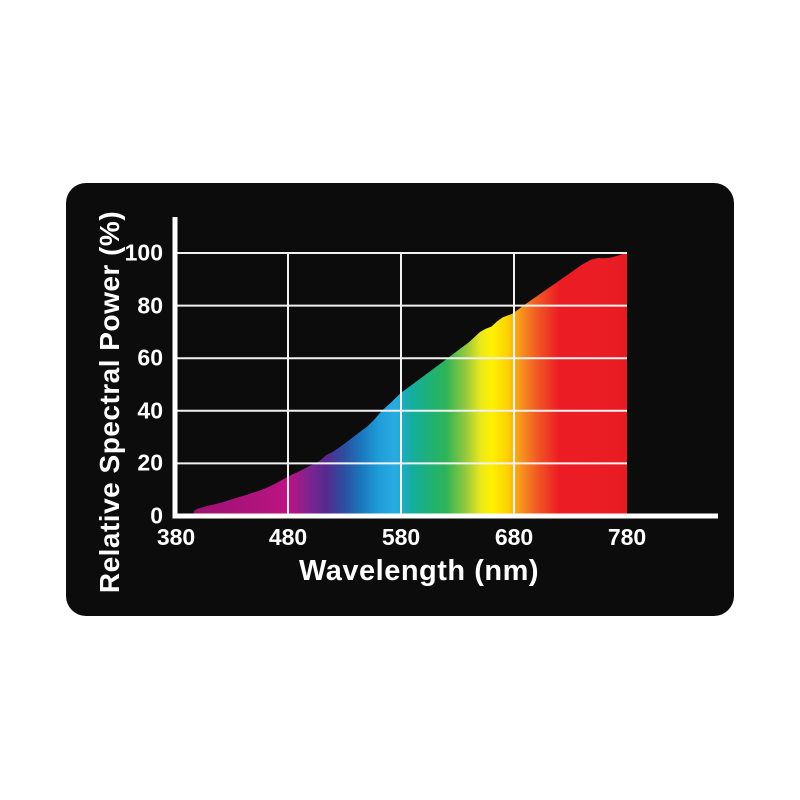  Describe the element at coordinates (150, 357) in the screenshot. I see `y-tick-label-60: 60` at that location.